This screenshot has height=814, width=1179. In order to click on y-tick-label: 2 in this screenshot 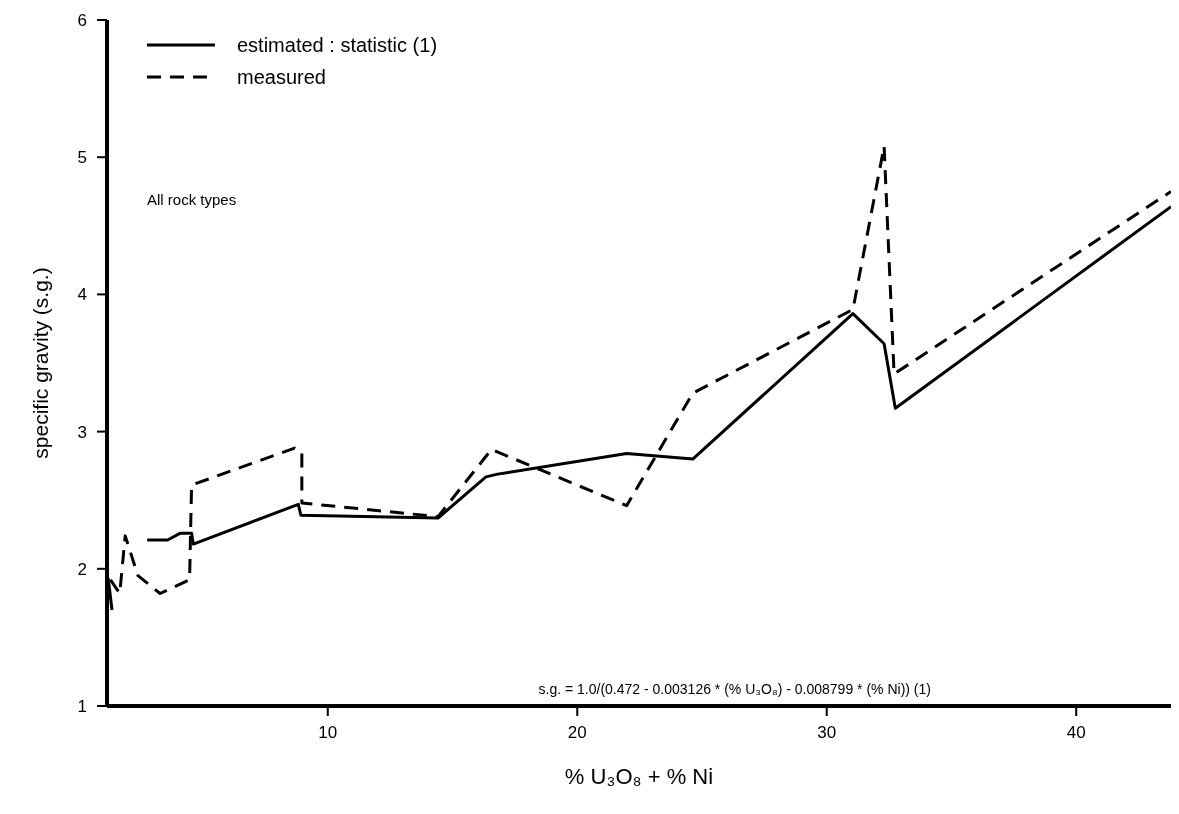, I will do `click(82, 569)`.